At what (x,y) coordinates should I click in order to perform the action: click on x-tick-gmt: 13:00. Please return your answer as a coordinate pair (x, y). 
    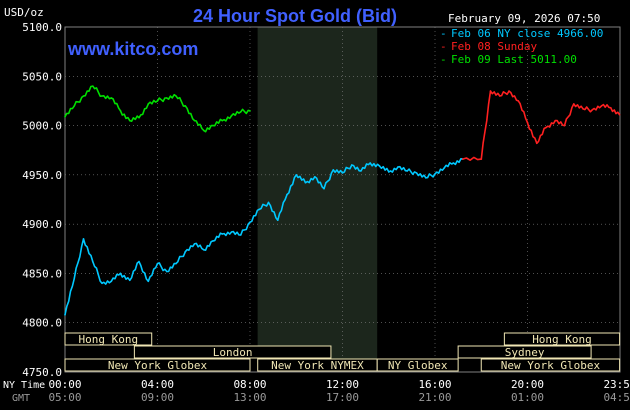
    Looking at the image, I should click on (249, 397).